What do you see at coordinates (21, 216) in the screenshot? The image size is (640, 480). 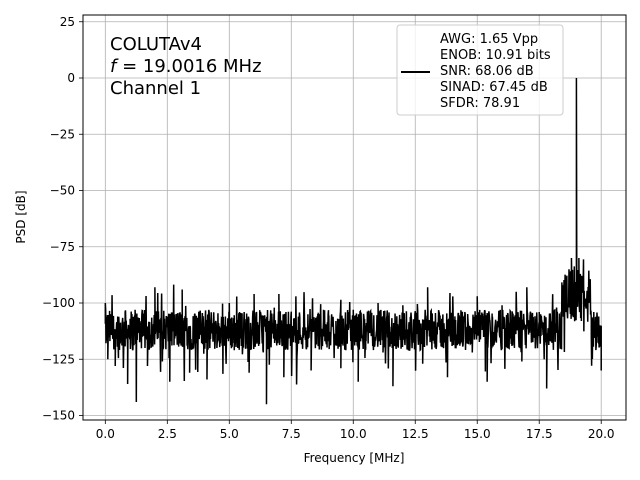 I see `y-axis-label: PSD [dB]` at bounding box center [21, 216].